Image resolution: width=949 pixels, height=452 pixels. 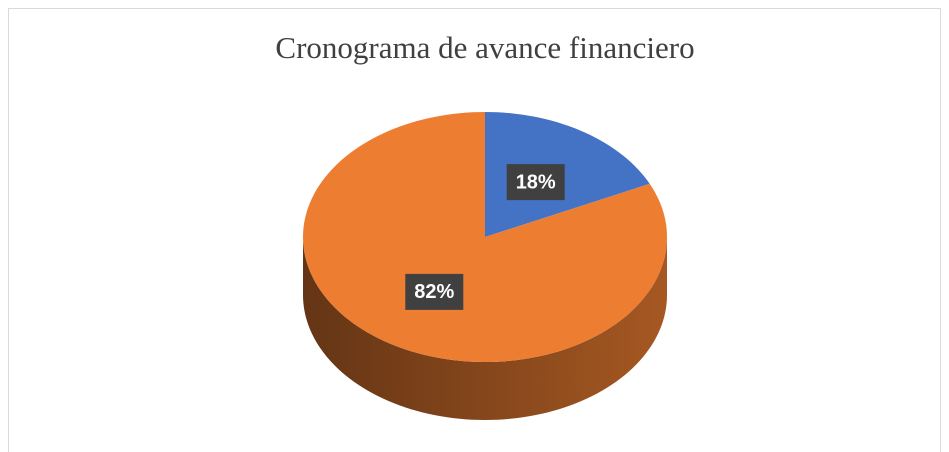 I want to click on data-label: 18%, so click(x=536, y=182).